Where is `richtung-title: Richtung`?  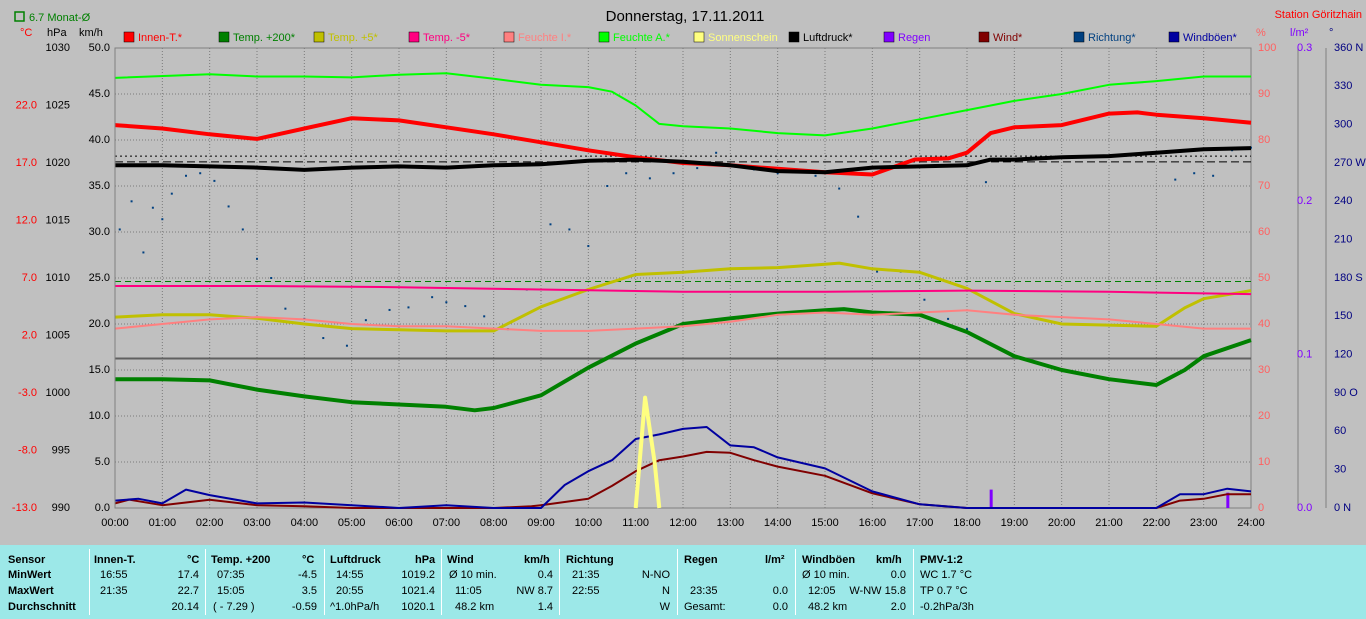 richtung-title: Richtung is located at coordinates (590, 560).